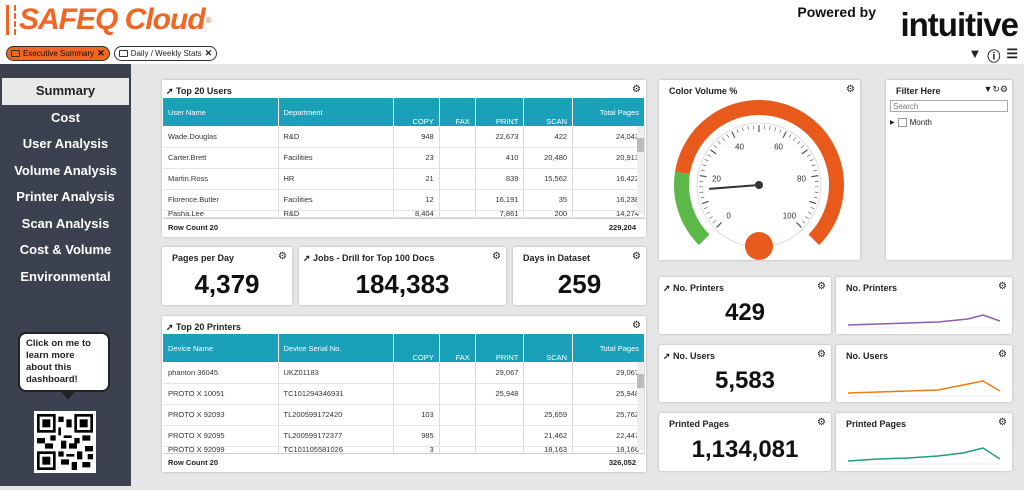  What do you see at coordinates (165, 53) in the screenshot?
I see `tab-daily-weekly-stats: Daily / Weekly Stats ✕` at bounding box center [165, 53].